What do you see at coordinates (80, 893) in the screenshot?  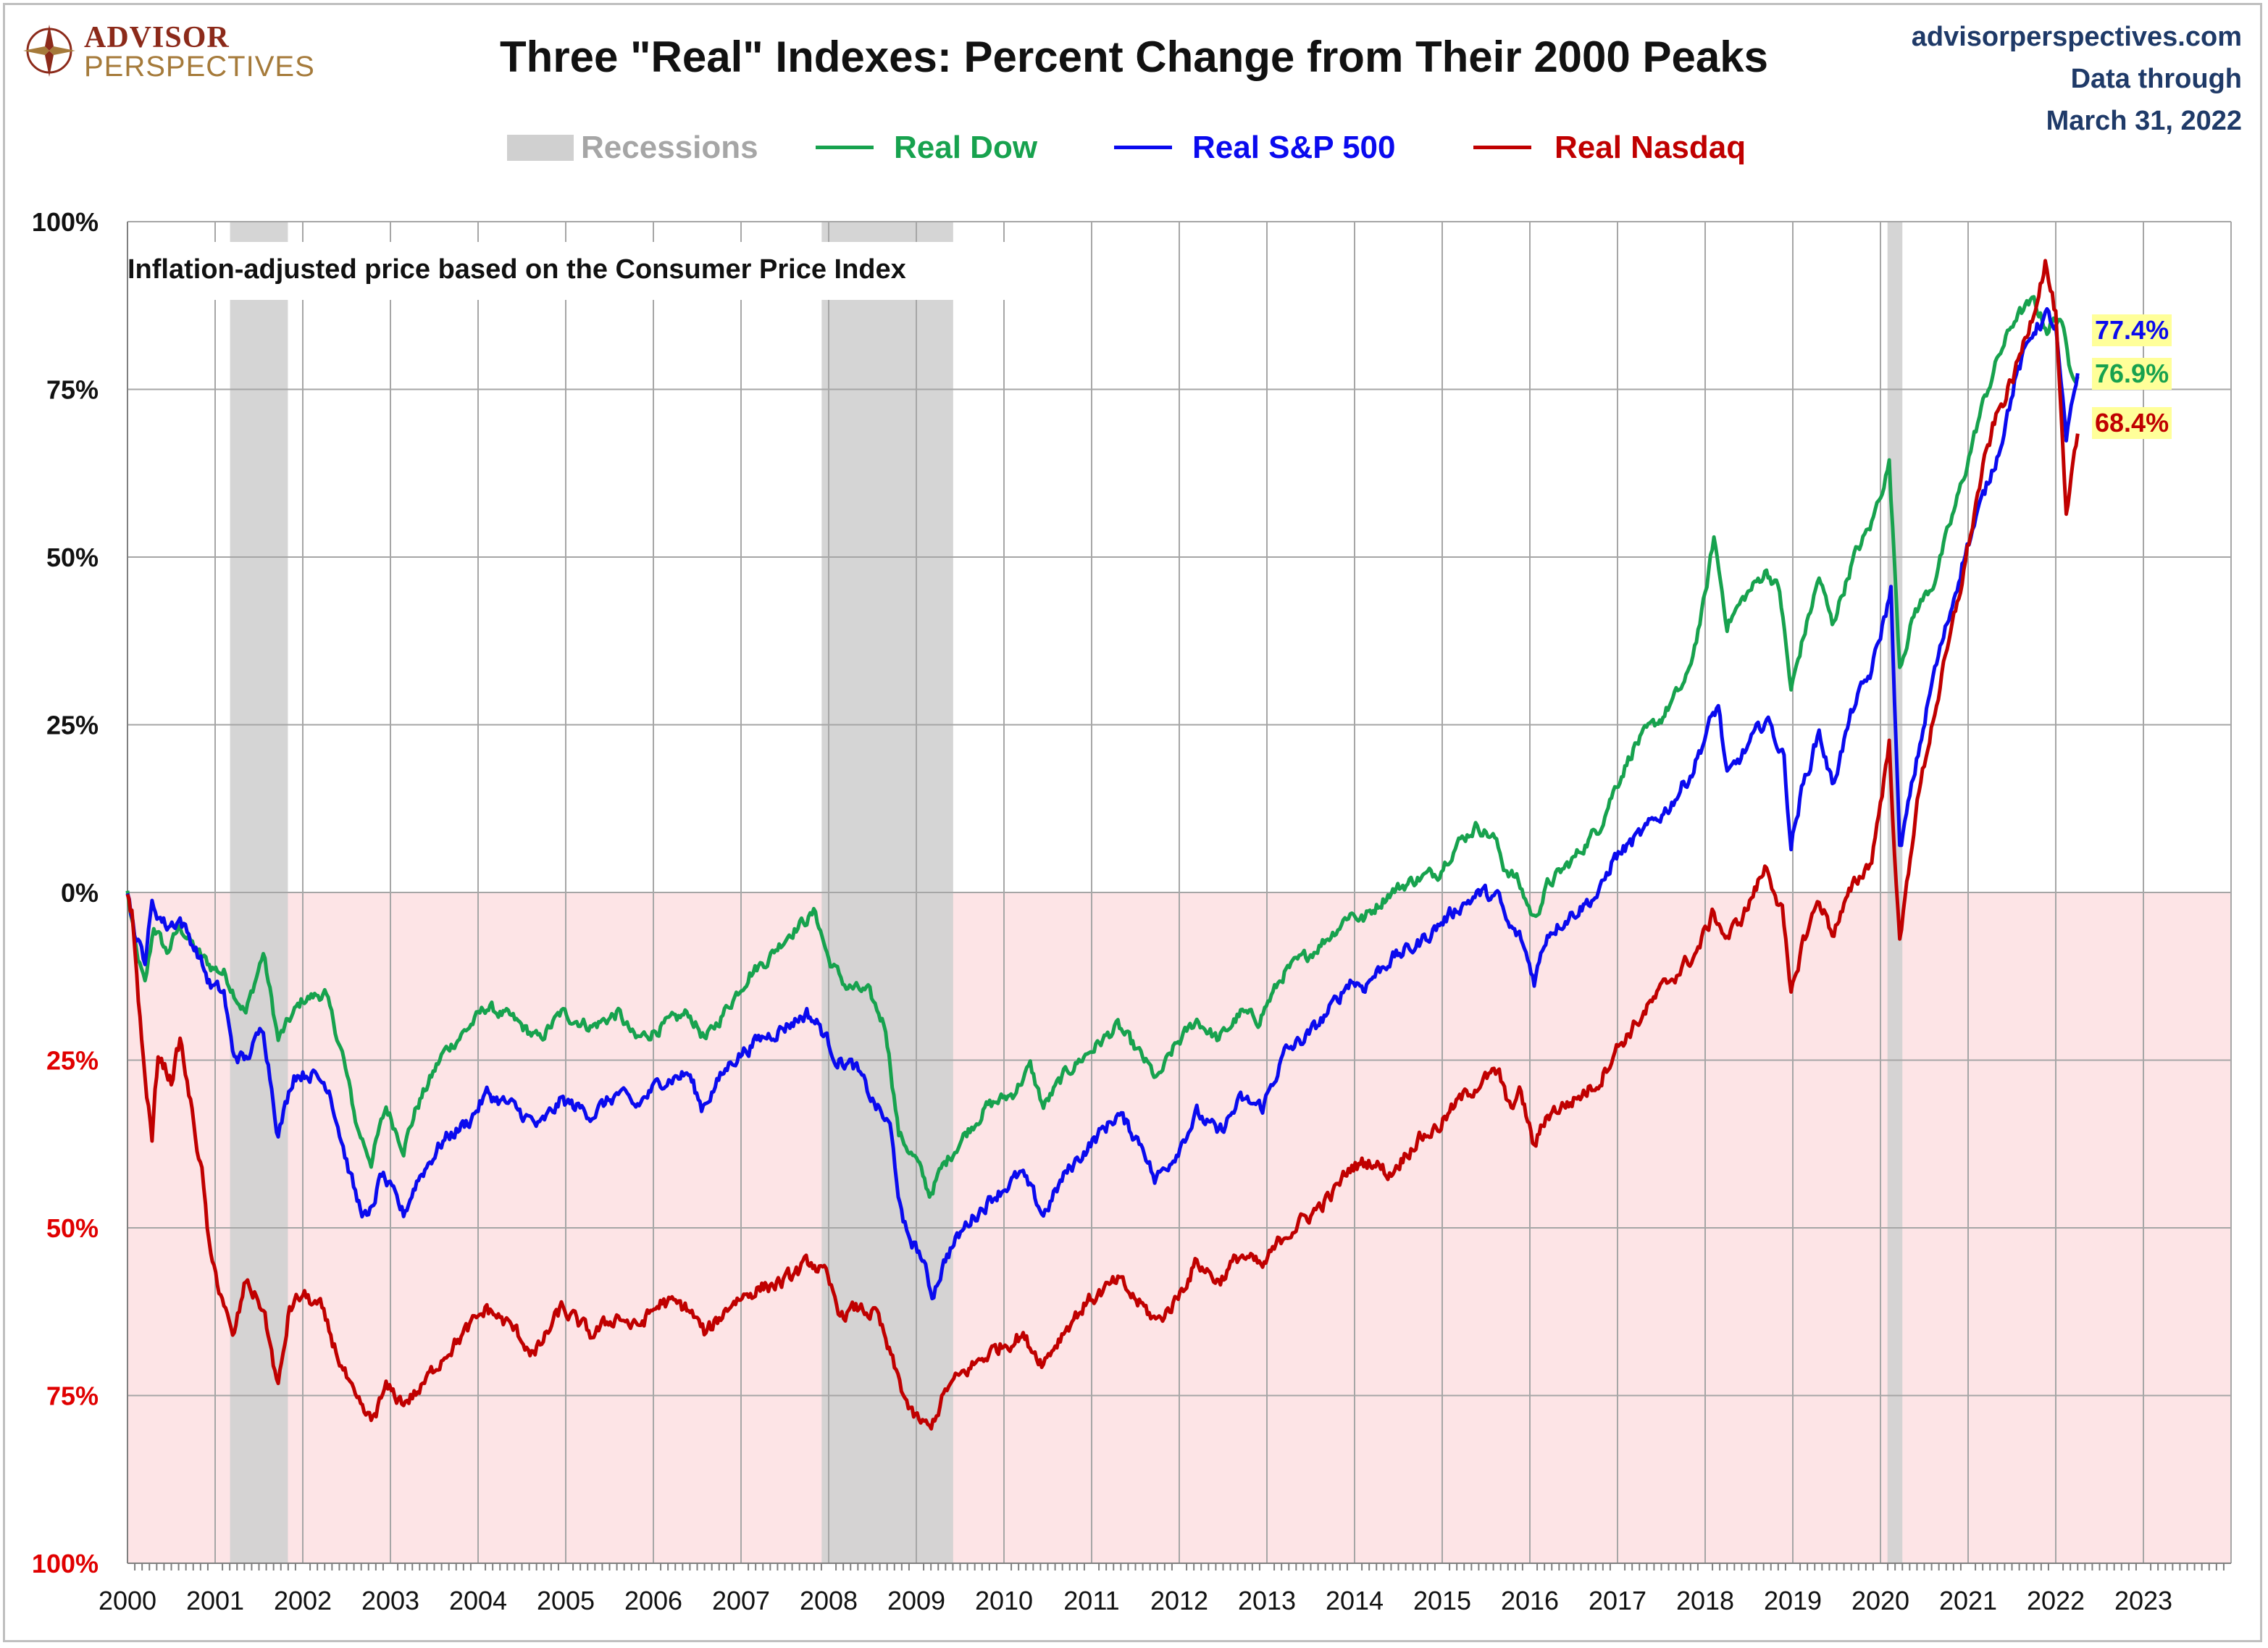 I see `y-tick-label: 0%` at bounding box center [80, 893].